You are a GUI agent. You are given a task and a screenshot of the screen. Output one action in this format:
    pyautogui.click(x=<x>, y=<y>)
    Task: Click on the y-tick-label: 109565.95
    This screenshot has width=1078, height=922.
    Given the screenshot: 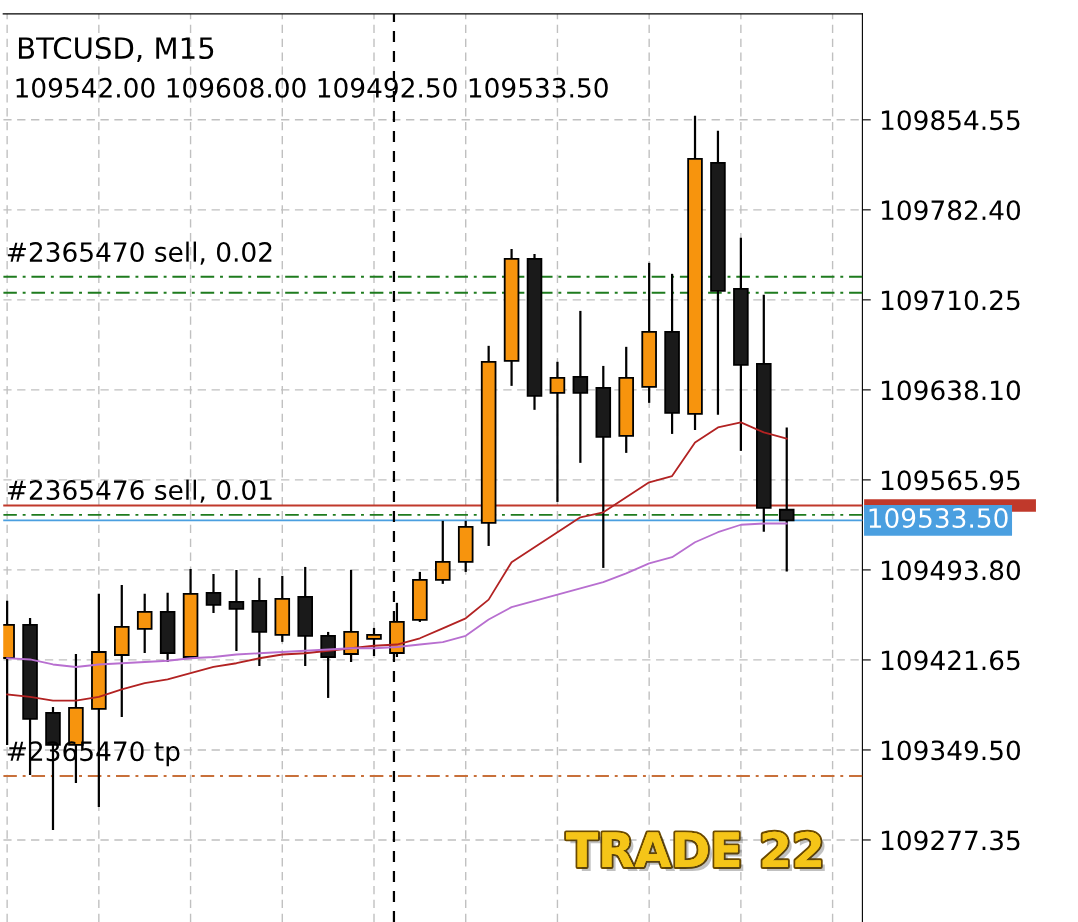 What is the action you would take?
    pyautogui.click(x=950, y=480)
    